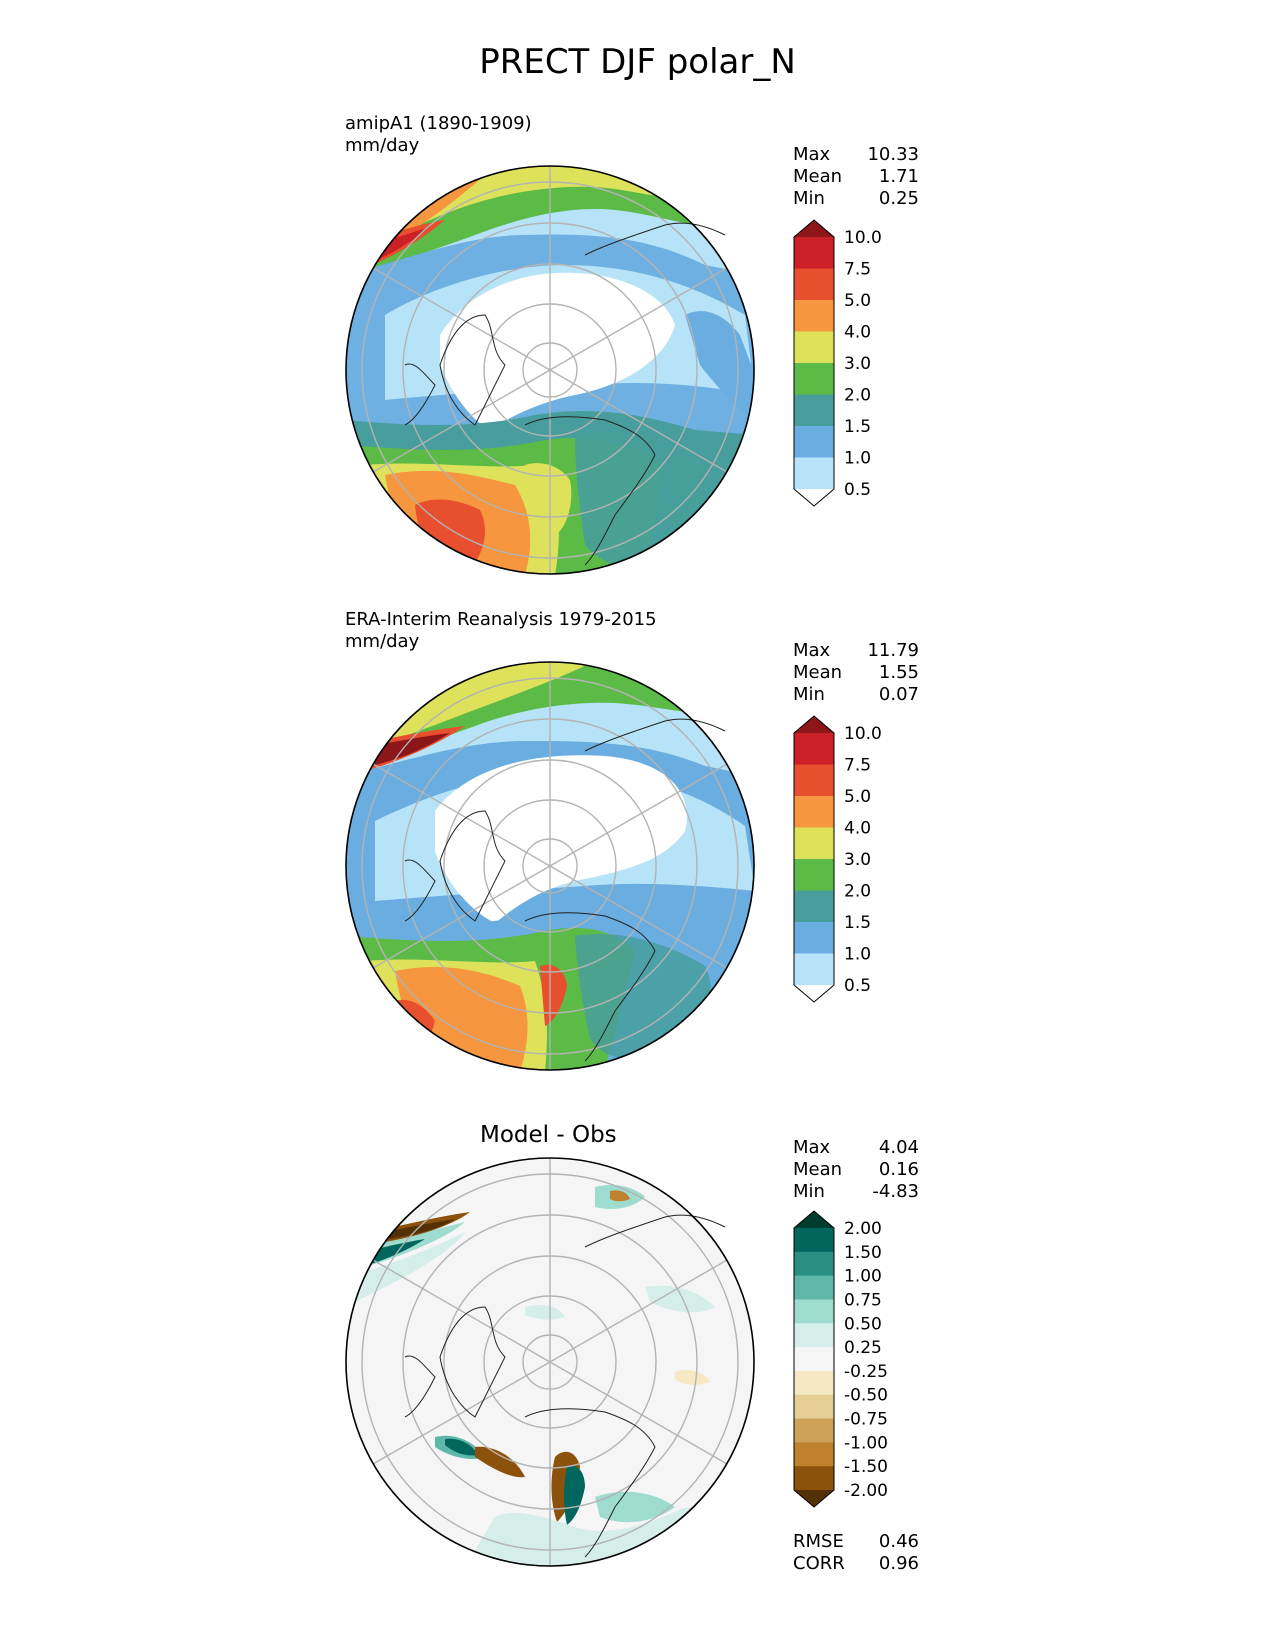 Image resolution: width=1275 pixels, height=1650 pixels. What do you see at coordinates (898, 694) in the screenshot?
I see `stat-value: 0.07` at bounding box center [898, 694].